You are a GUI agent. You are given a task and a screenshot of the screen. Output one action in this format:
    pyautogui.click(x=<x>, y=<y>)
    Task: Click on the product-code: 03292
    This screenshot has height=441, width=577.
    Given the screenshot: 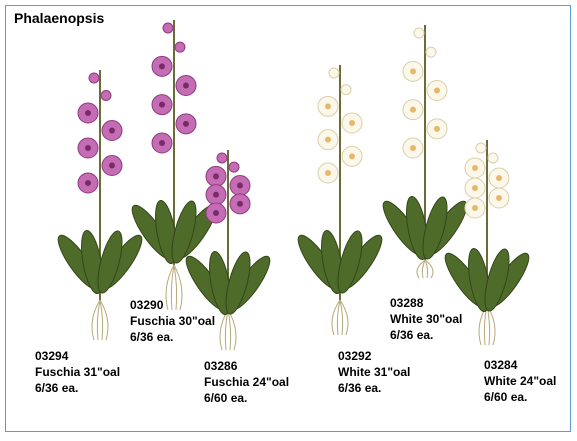 What is the action you would take?
    pyautogui.click(x=355, y=356)
    